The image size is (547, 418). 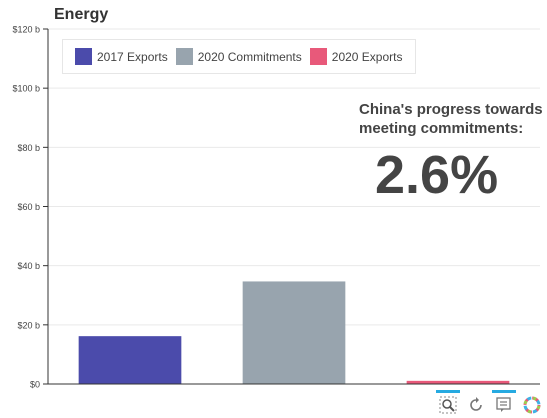 What do you see at coordinates (448, 405) in the screenshot?
I see `zoom-icon` at bounding box center [448, 405].